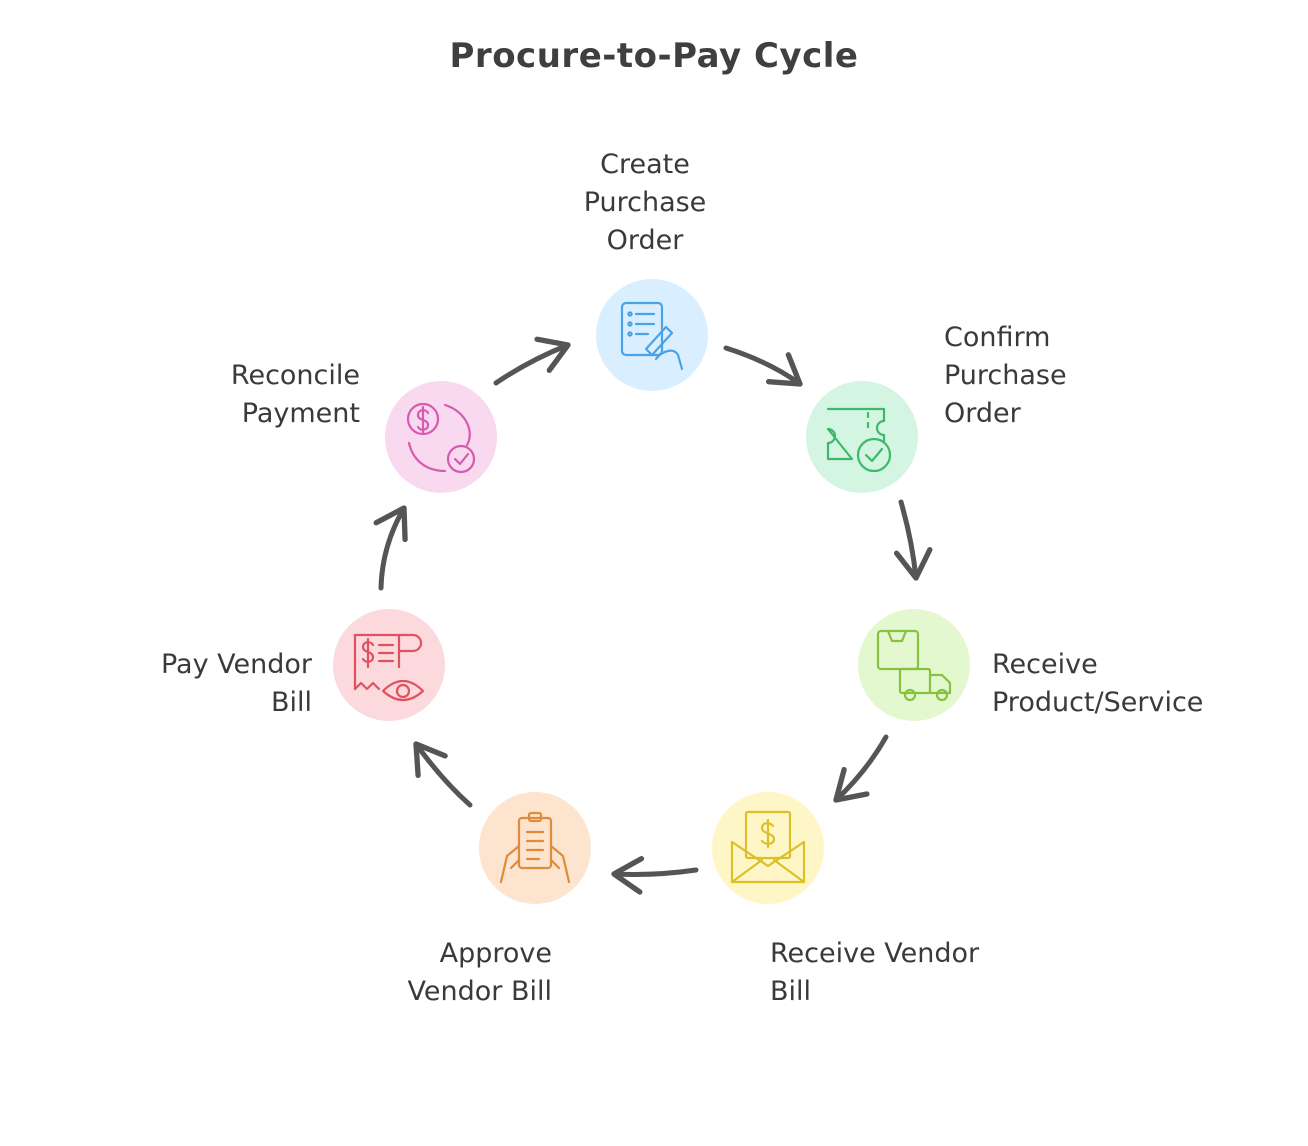 The width and height of the screenshot is (1308, 1146). Describe the element at coordinates (1098, 702) in the screenshot. I see `label-line: Product/Service` at that location.